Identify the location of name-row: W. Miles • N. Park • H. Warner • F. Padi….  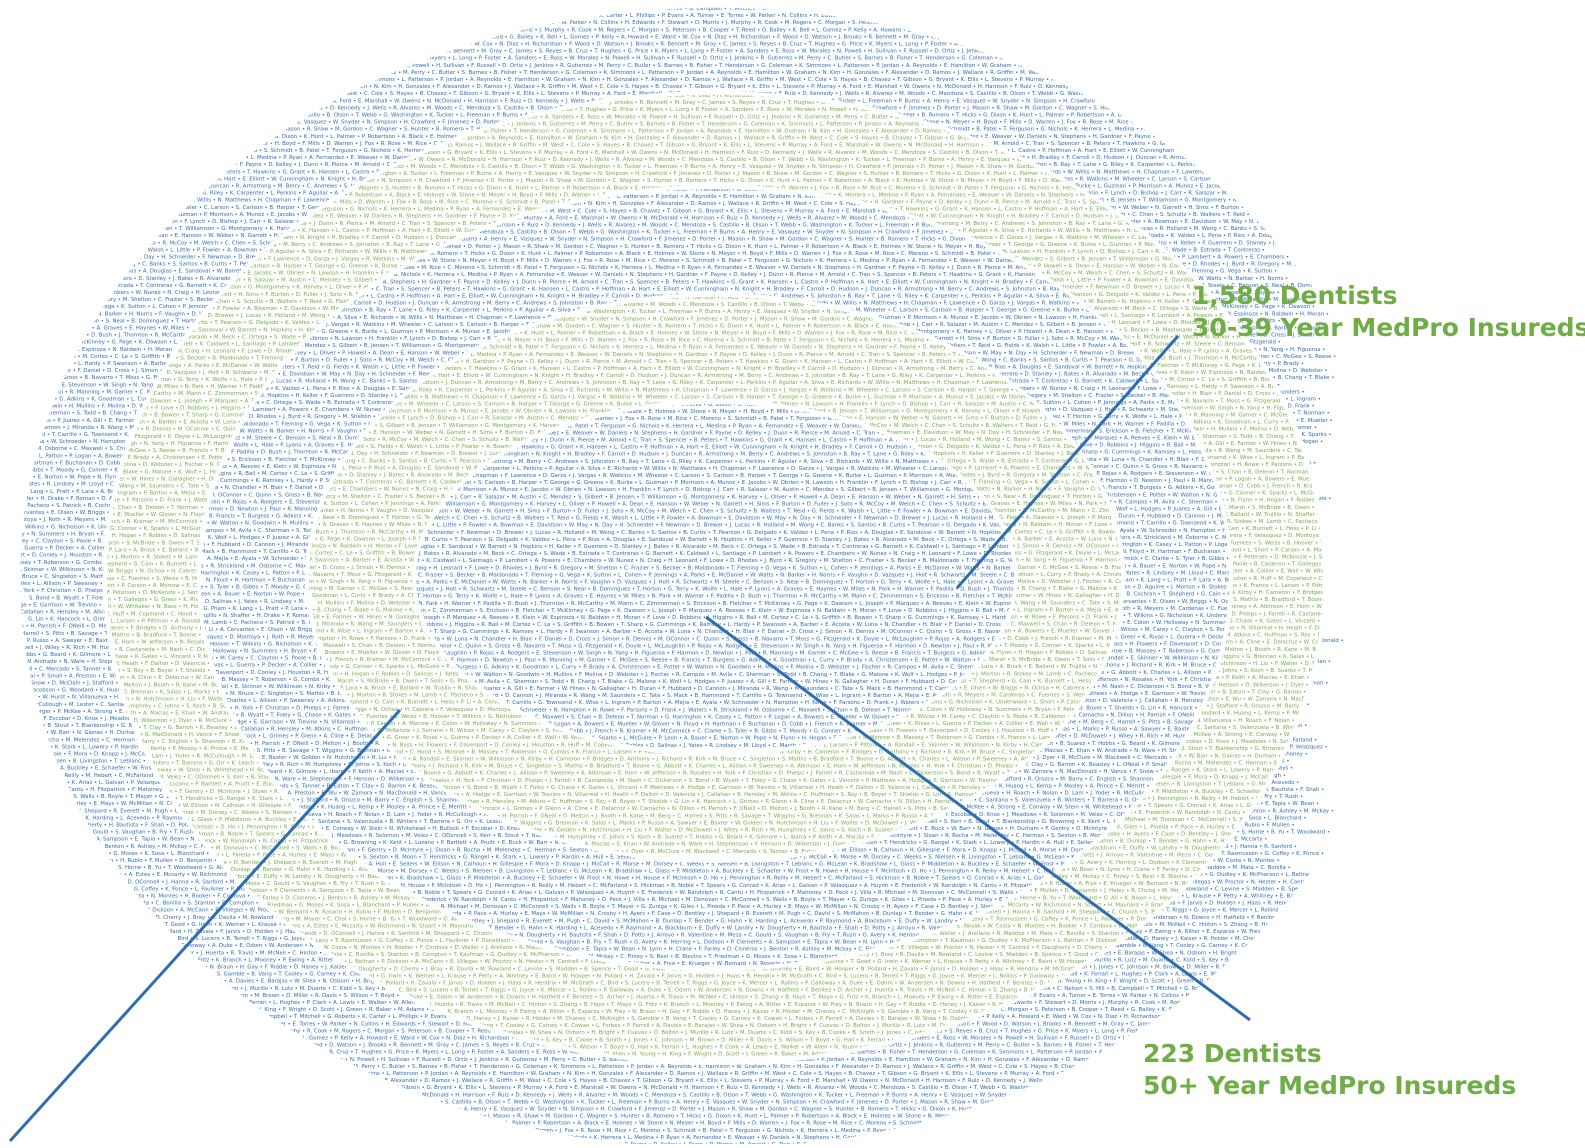
(987, 604).